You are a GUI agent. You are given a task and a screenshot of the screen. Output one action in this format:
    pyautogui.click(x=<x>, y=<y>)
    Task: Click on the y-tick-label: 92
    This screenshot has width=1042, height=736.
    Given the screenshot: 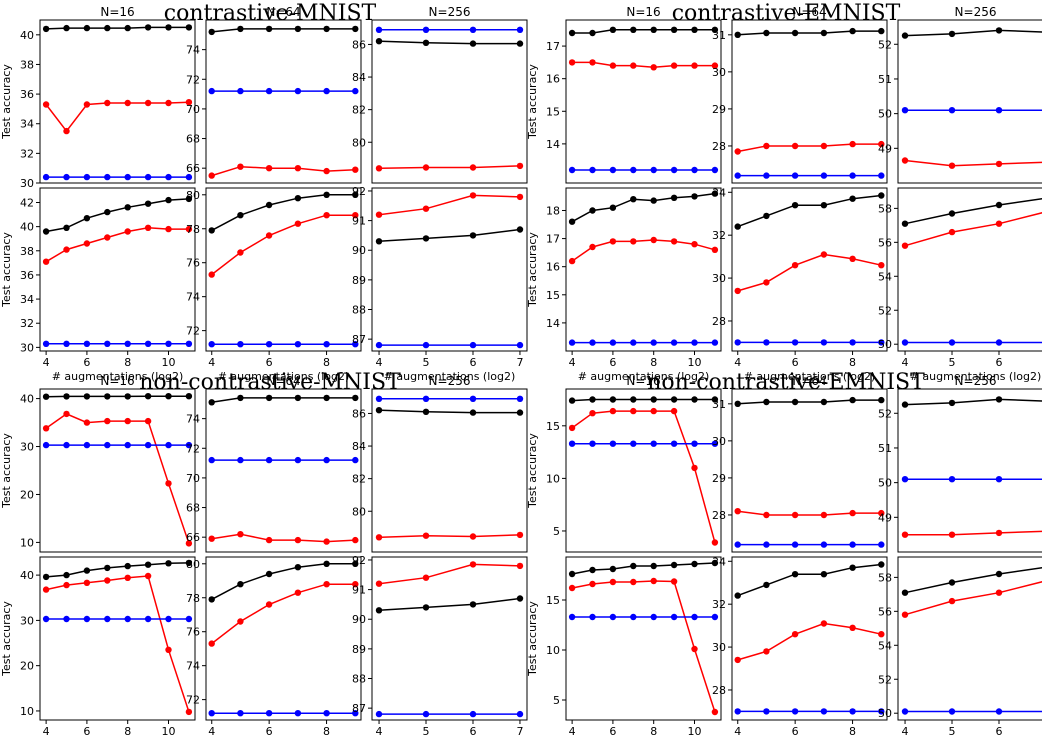 What is the action you would take?
    pyautogui.click(x=359, y=560)
    